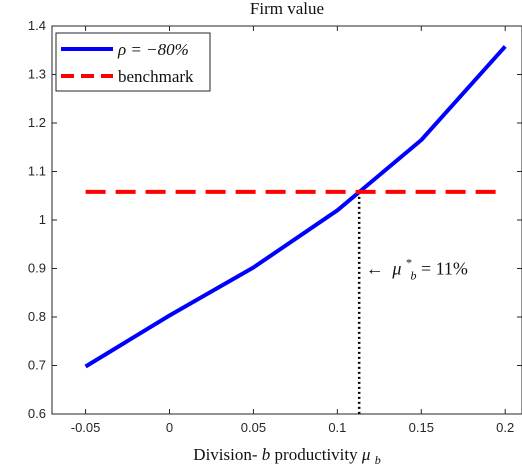 The height and width of the screenshot is (469, 522). What do you see at coordinates (409, 262) in the screenshot?
I see `annotation-sup: *` at bounding box center [409, 262].